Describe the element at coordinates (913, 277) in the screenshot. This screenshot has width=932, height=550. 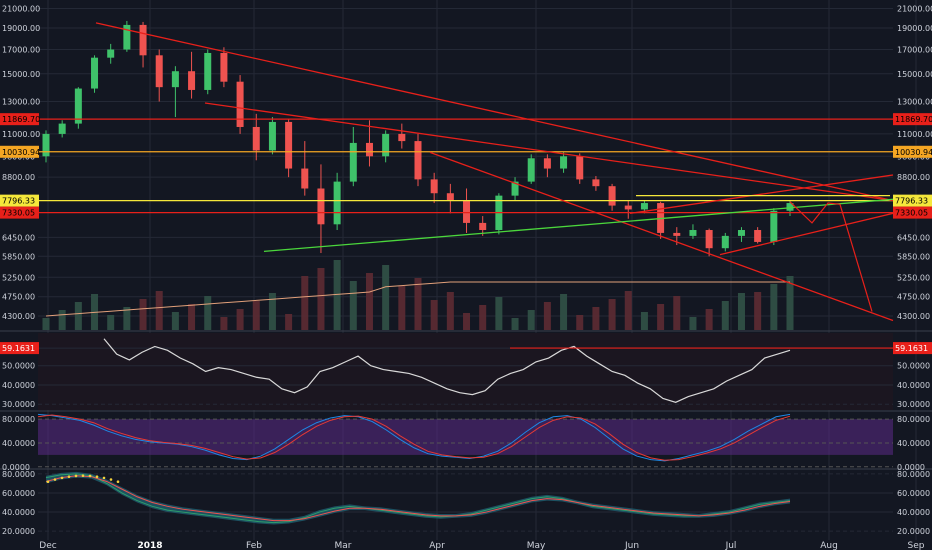
I see `y-tick-label-right: 5250.00` at that location.